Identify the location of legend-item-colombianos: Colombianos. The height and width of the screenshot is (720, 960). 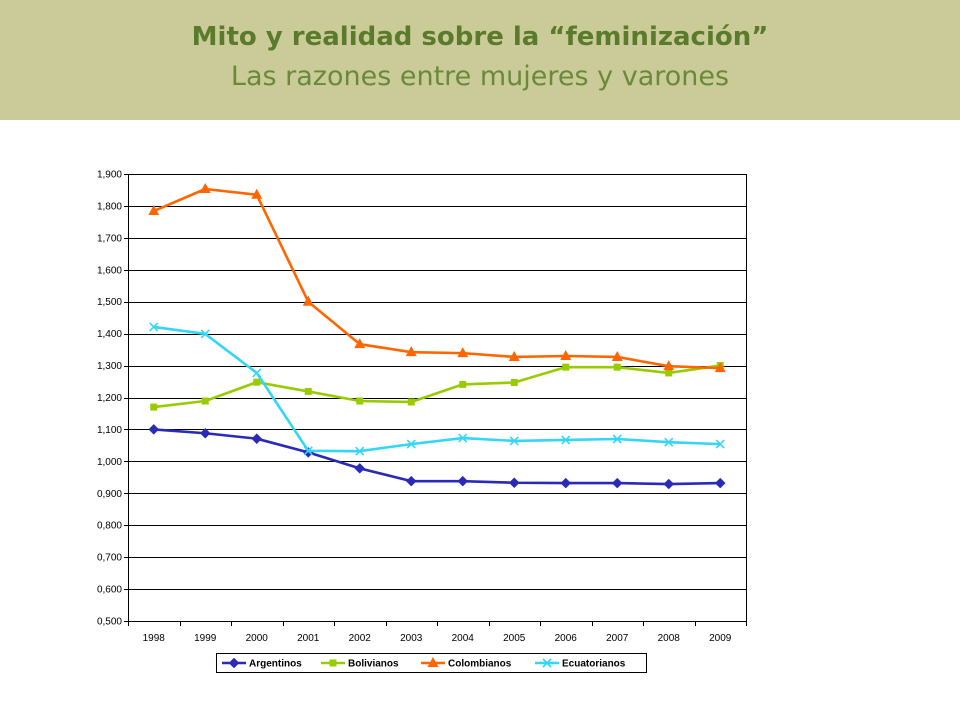
(466, 663).